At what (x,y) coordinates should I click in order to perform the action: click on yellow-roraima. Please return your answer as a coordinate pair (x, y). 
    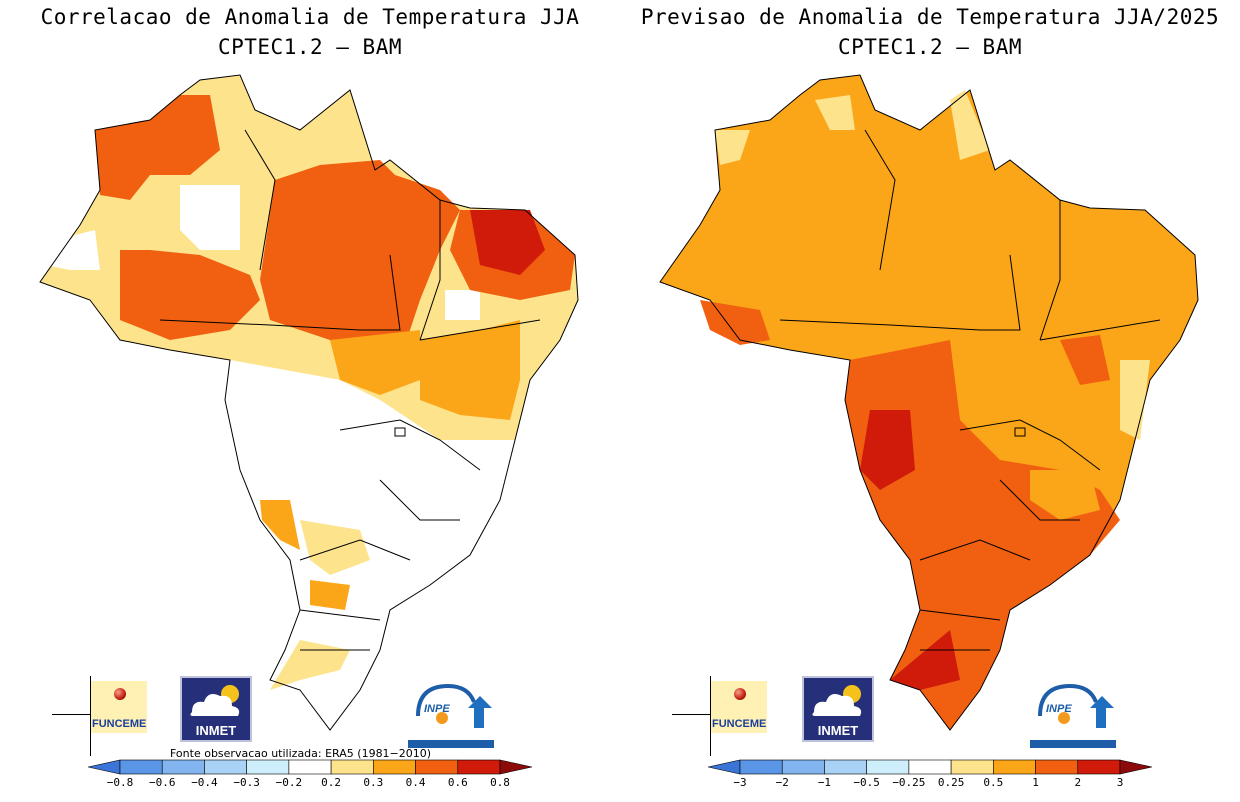
    Looking at the image, I should click on (835, 112).